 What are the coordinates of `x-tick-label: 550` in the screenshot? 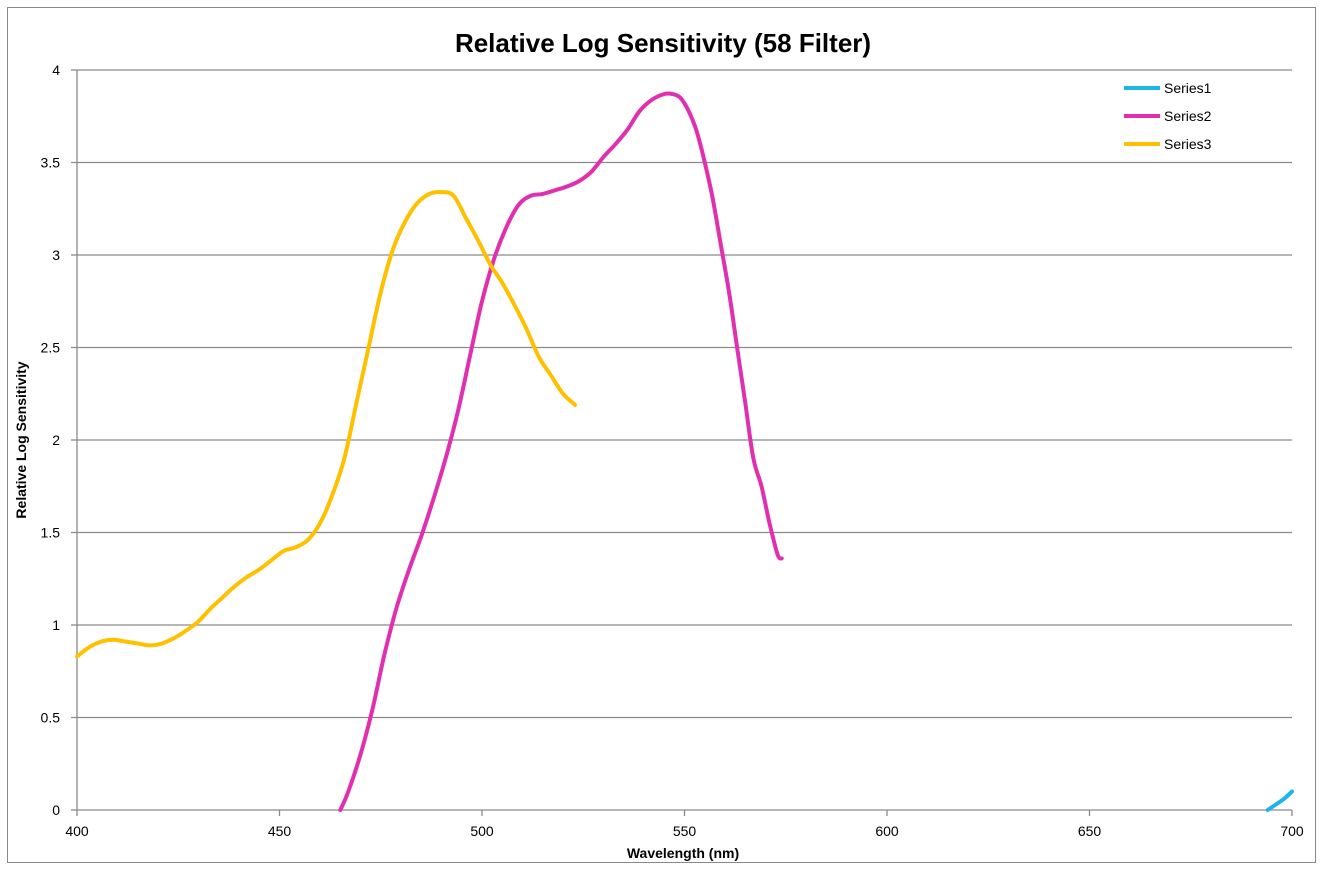 It's located at (685, 831).